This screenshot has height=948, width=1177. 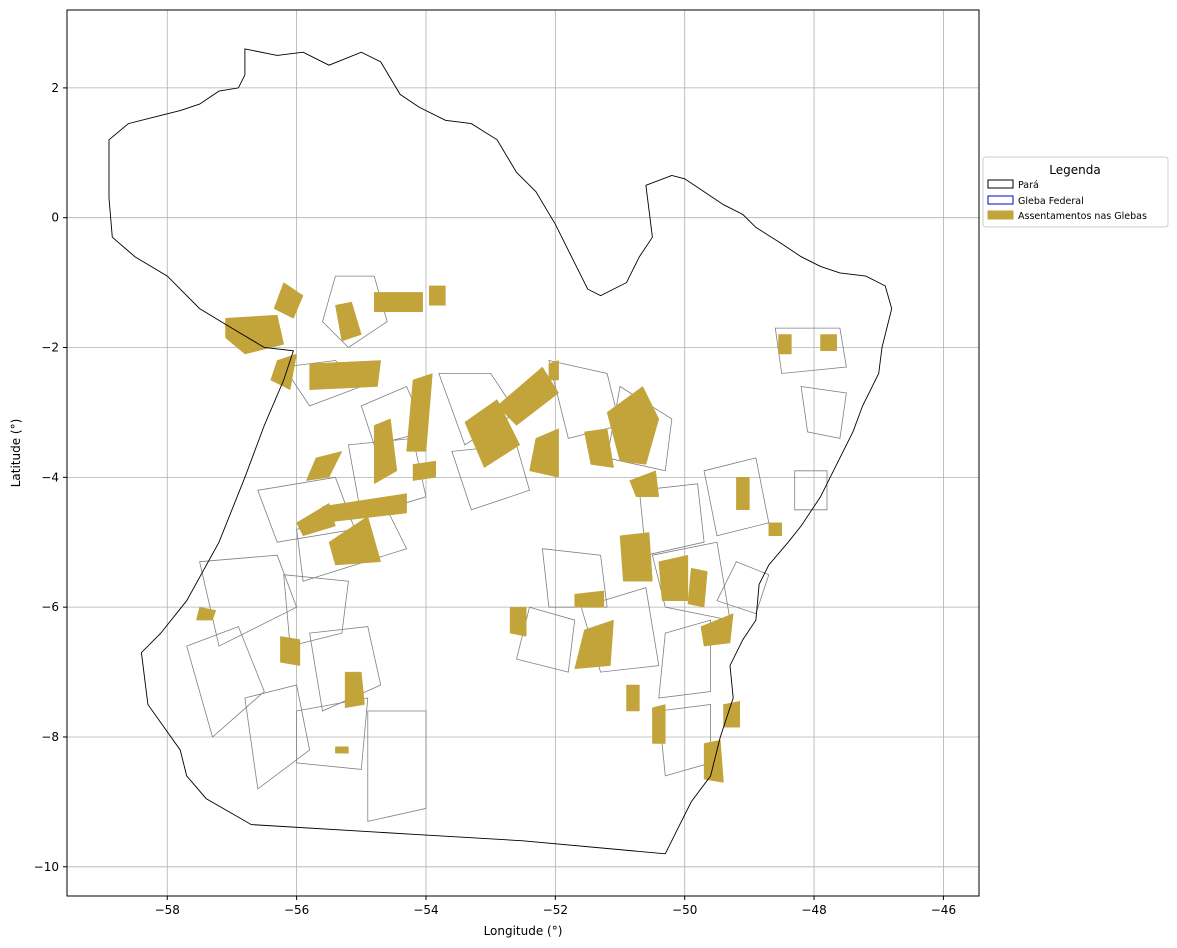 I want to click on y-axis-ticks: 2 0 −2 −4 −6 −8 −10, so click(x=50, y=477).